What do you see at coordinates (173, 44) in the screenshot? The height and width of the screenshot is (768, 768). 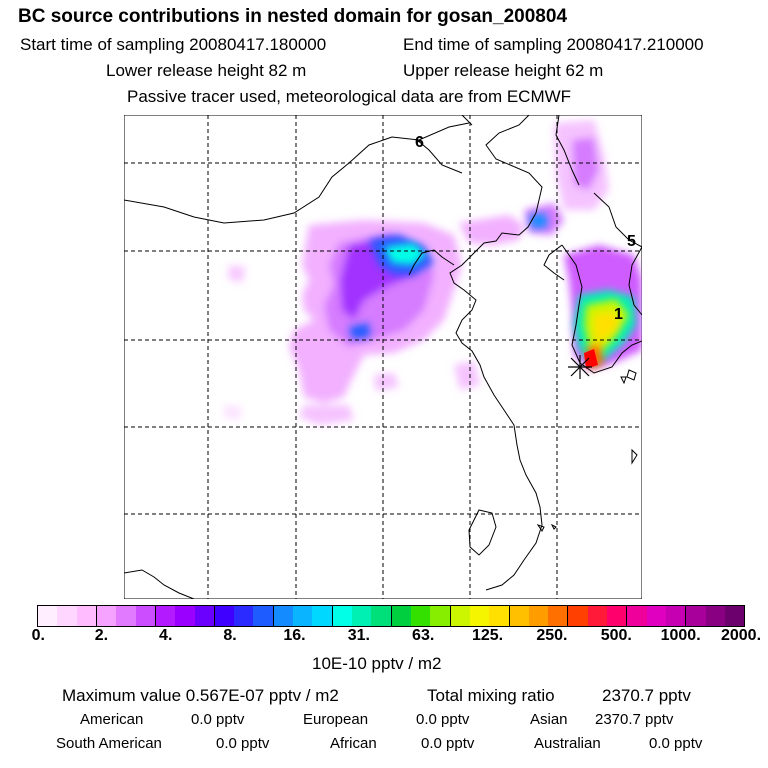 I see `start-time: Start time of sampling 20080417.180000` at bounding box center [173, 44].